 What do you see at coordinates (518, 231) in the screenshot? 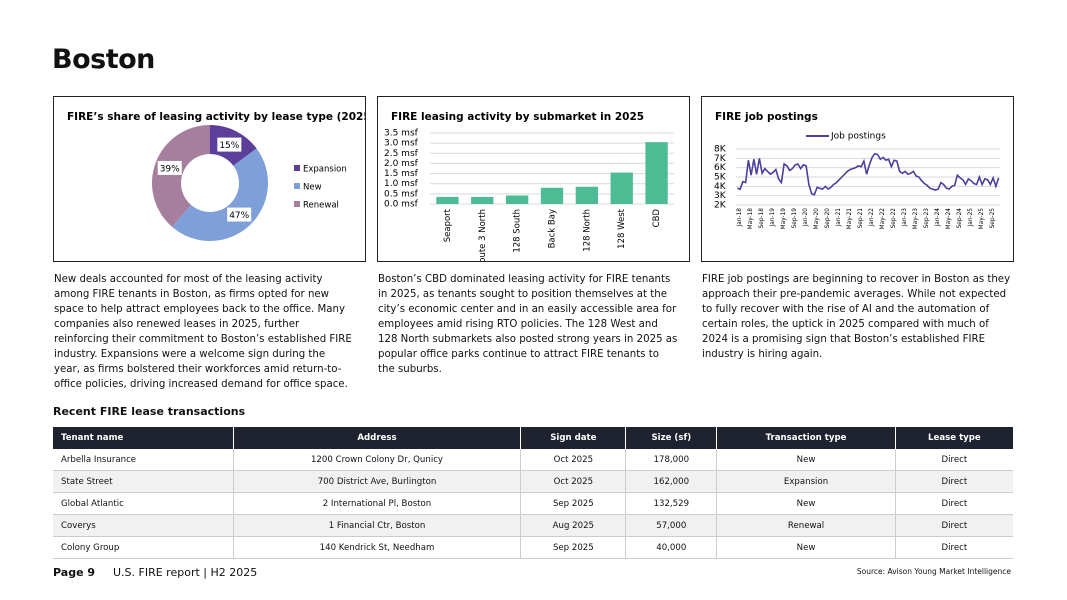
I see `x-tick-label: 128 South` at bounding box center [518, 231].